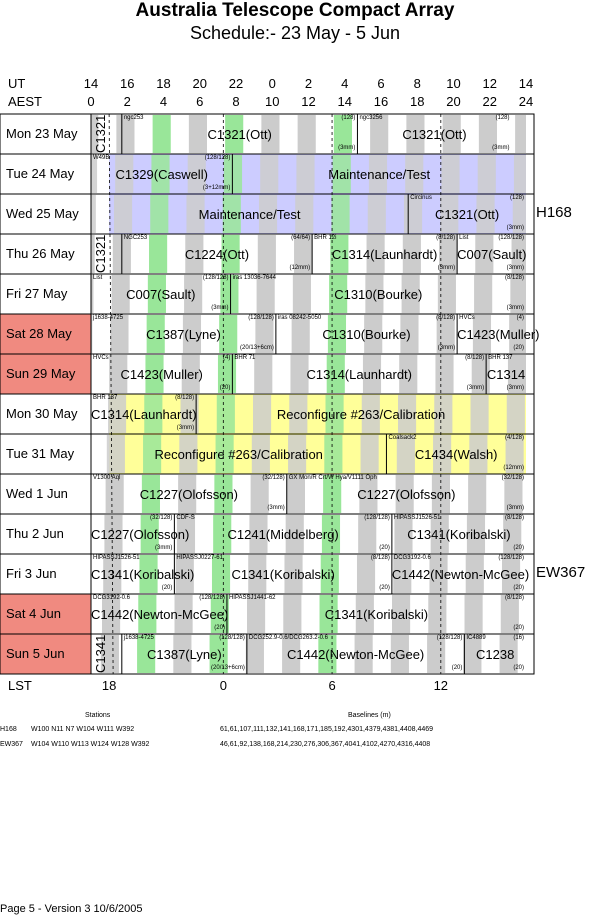 The height and width of the screenshot is (919, 590). What do you see at coordinates (518, 628) in the screenshot?
I see `block-c1341-koribalski--band: (20)` at bounding box center [518, 628].